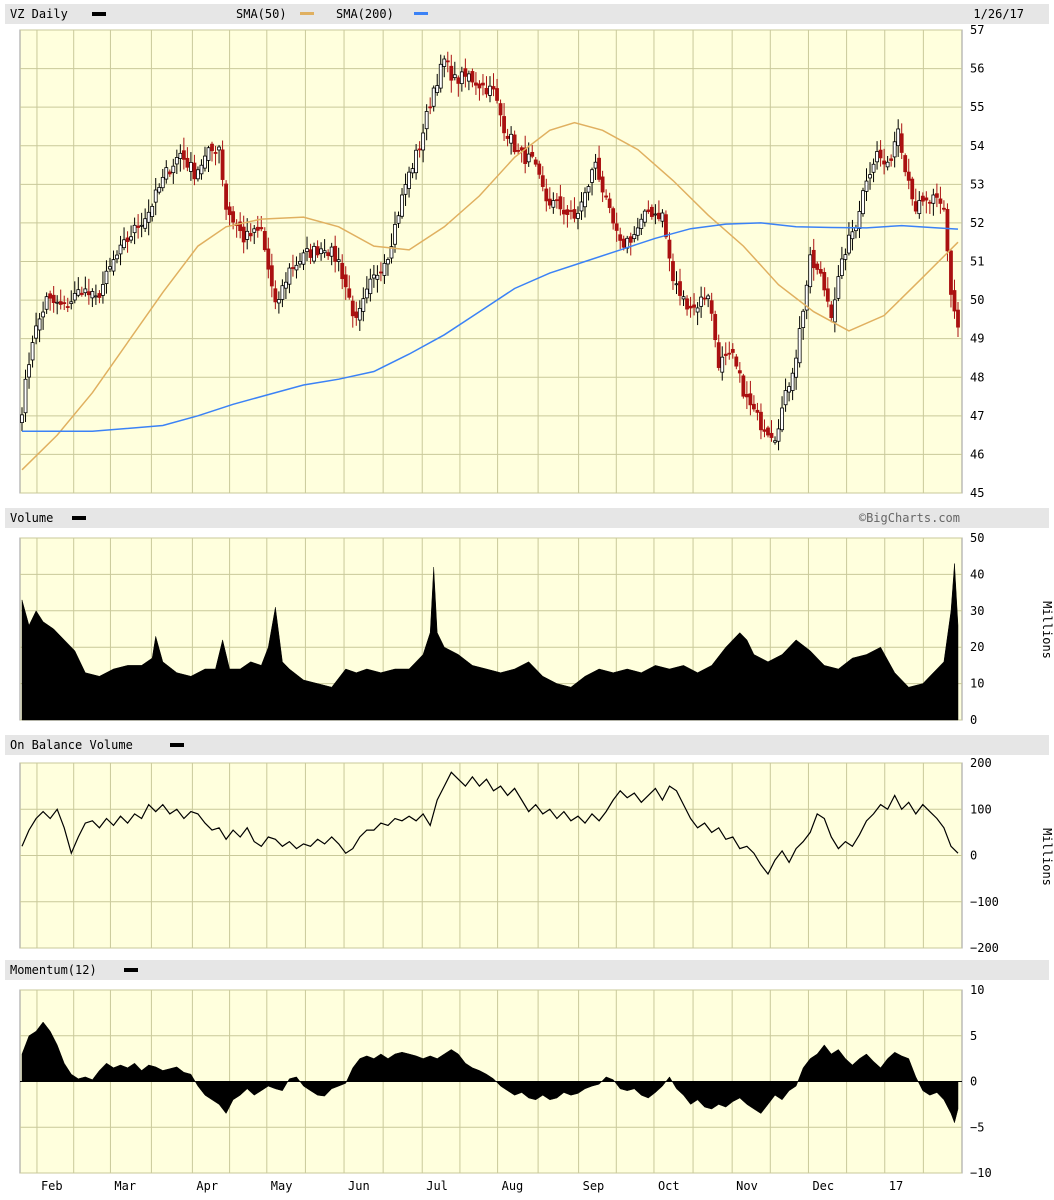 This screenshot has height=1200, width=1054. What do you see at coordinates (977, 223) in the screenshot?
I see `price-y-tick-label: 52` at bounding box center [977, 223].